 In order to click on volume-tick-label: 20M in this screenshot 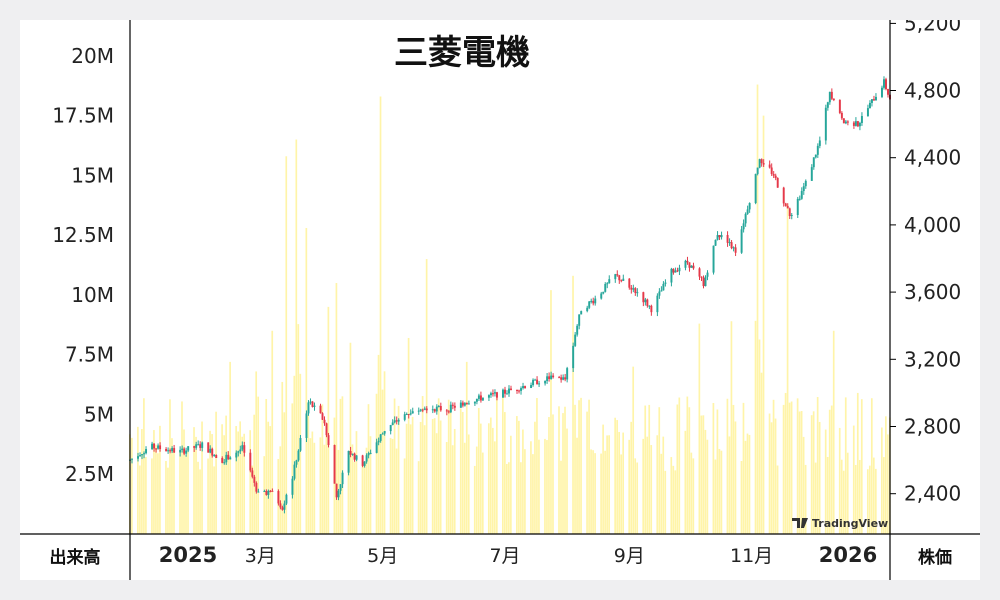, I will do `click(92, 56)`.